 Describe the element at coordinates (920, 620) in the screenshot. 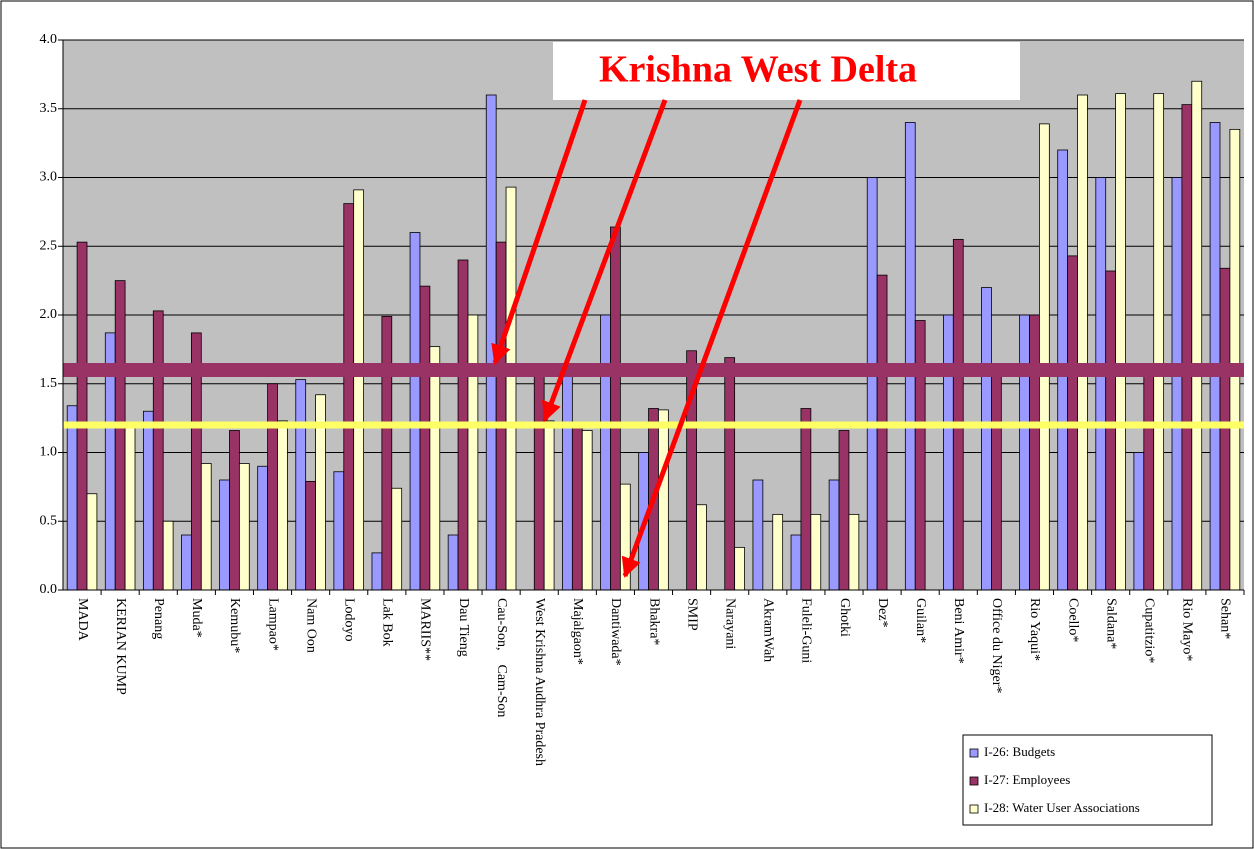

I see `x-tick-label: Guilan*` at that location.